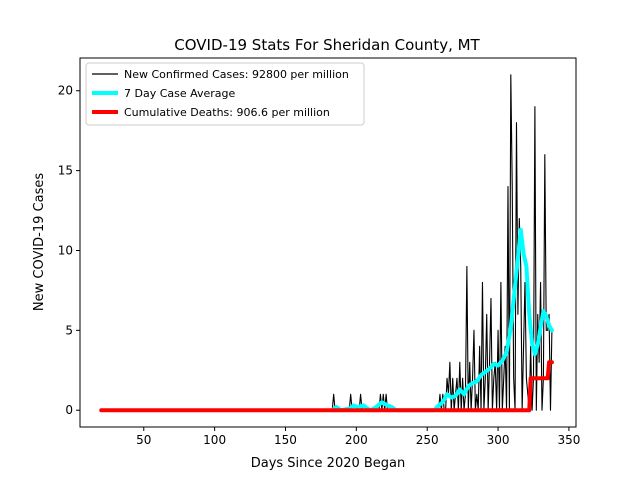 The height and width of the screenshot is (480, 640). Describe the element at coordinates (143, 440) in the screenshot. I see `x-tick-label: 50` at that location.